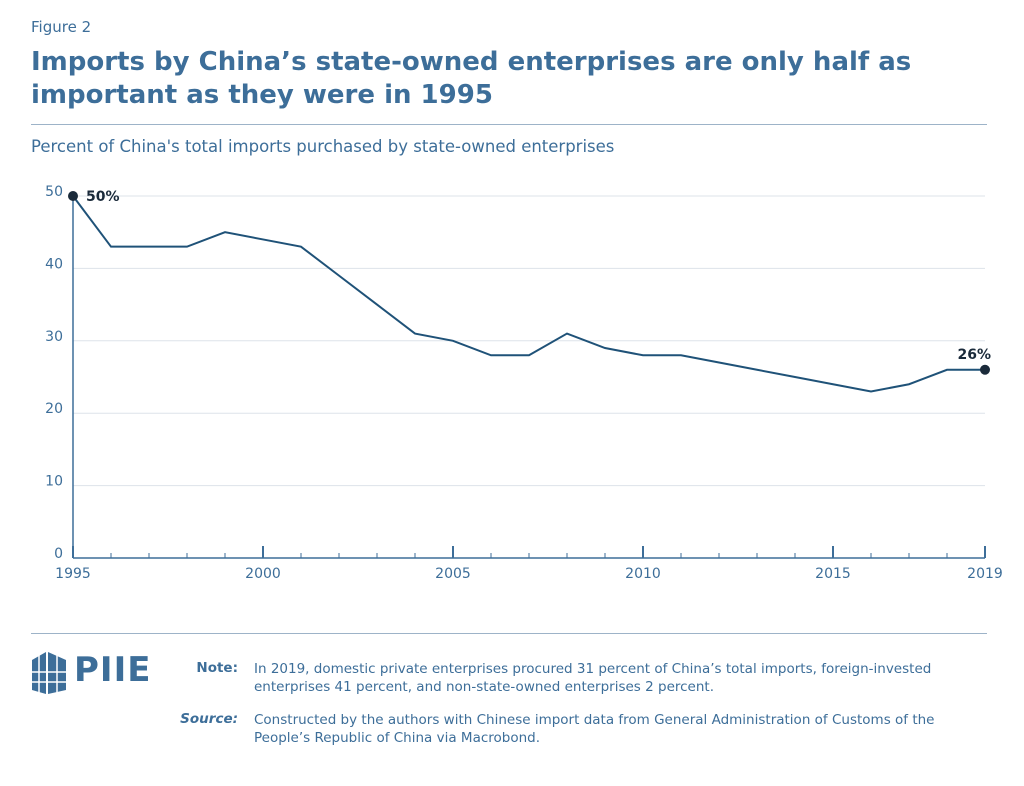 This screenshot has height=786, width=1024. Describe the element at coordinates (974, 355) in the screenshot. I see `value-label: 26%` at that location.